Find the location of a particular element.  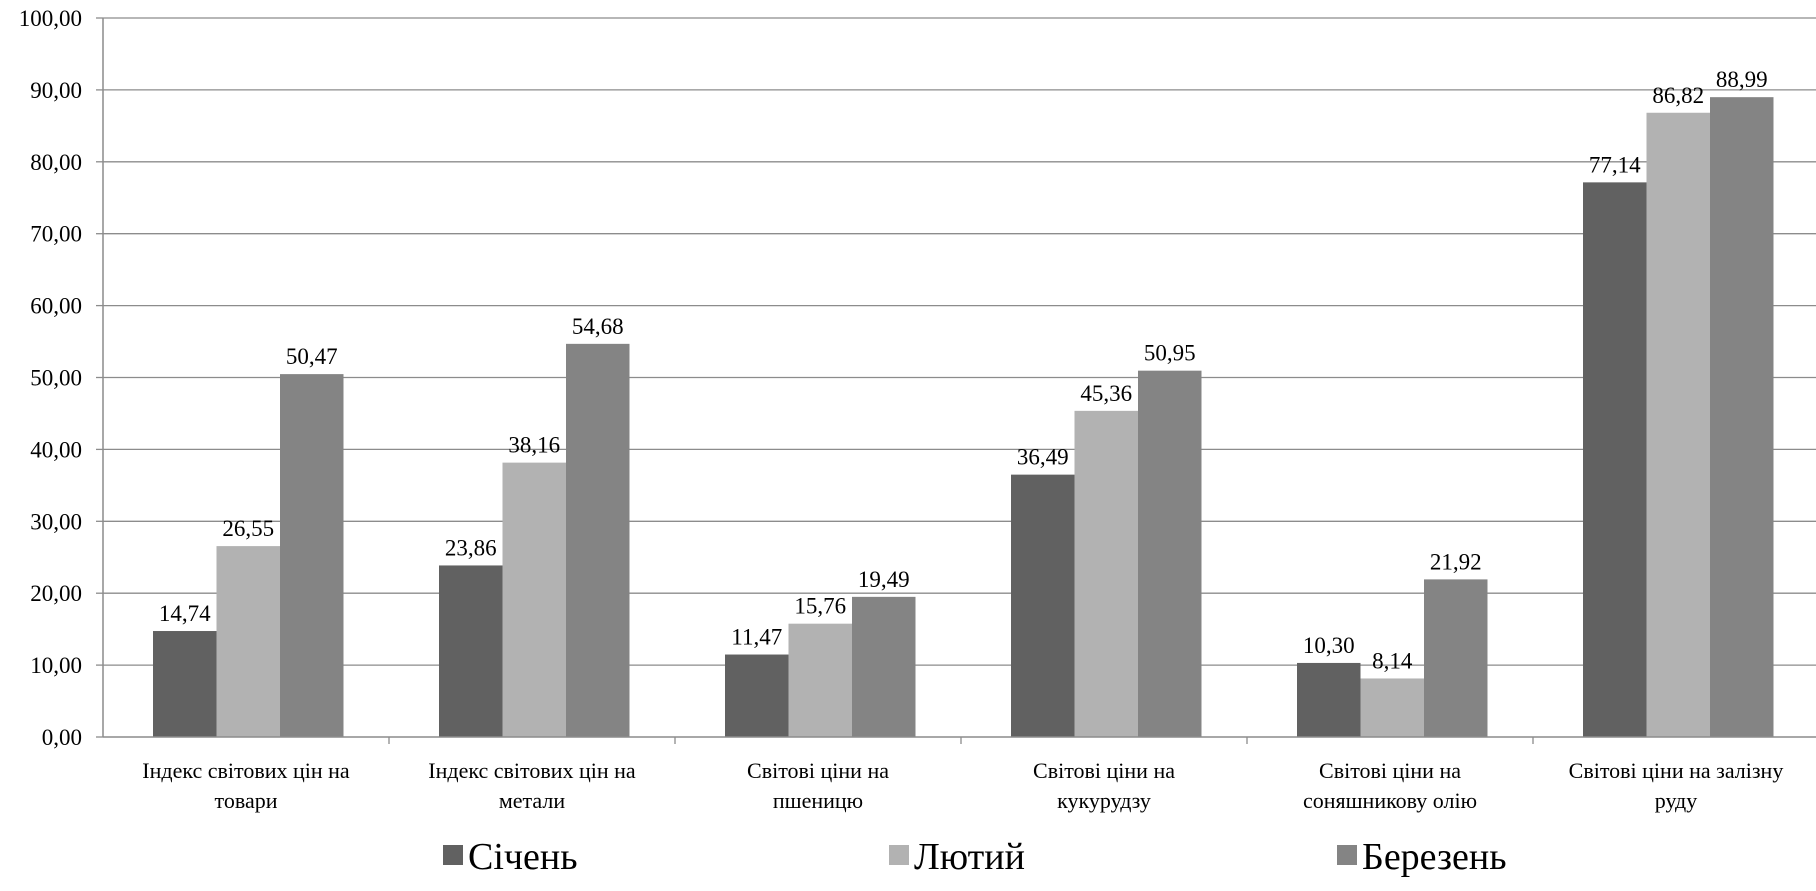

data-label: 14,74 is located at coordinates (185, 613).